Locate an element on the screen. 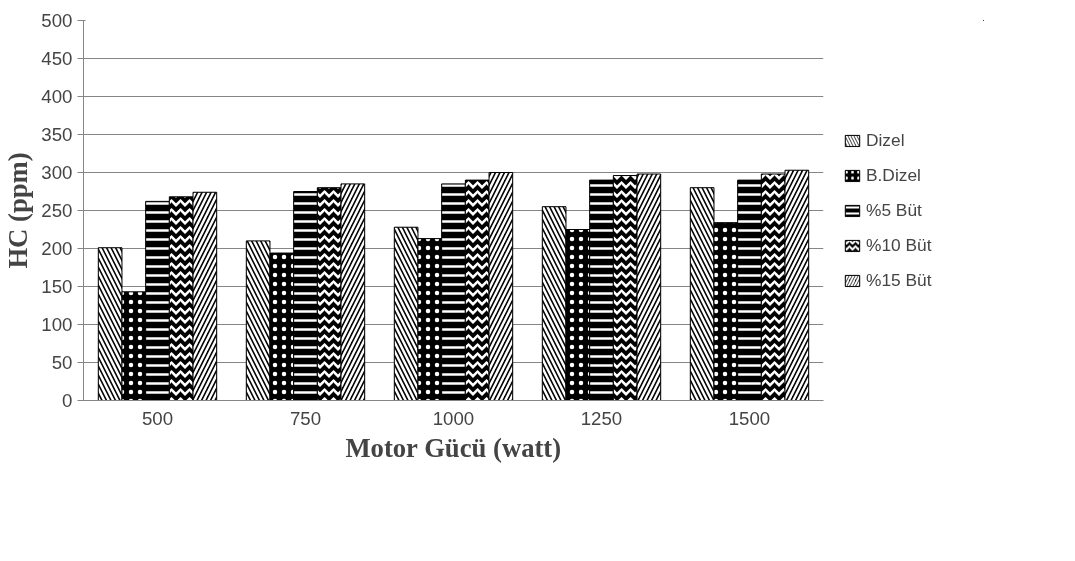 Image resolution: width=1075 pixels, height=561 pixels. x-tick-label: 1500 is located at coordinates (749, 418).